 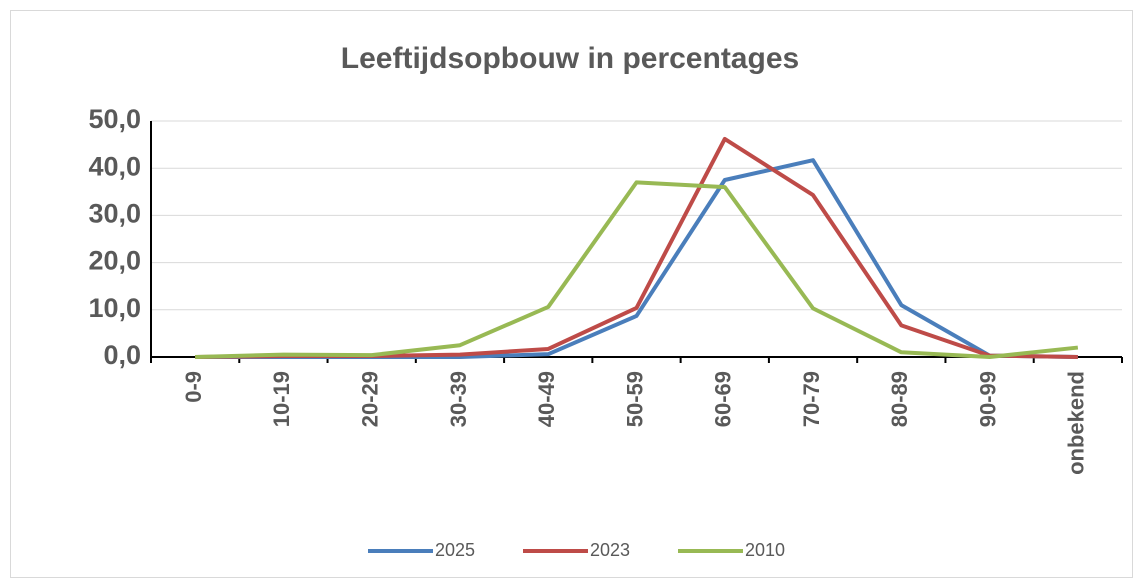 I want to click on x-tick-label: 50-59, so click(x=634, y=399).